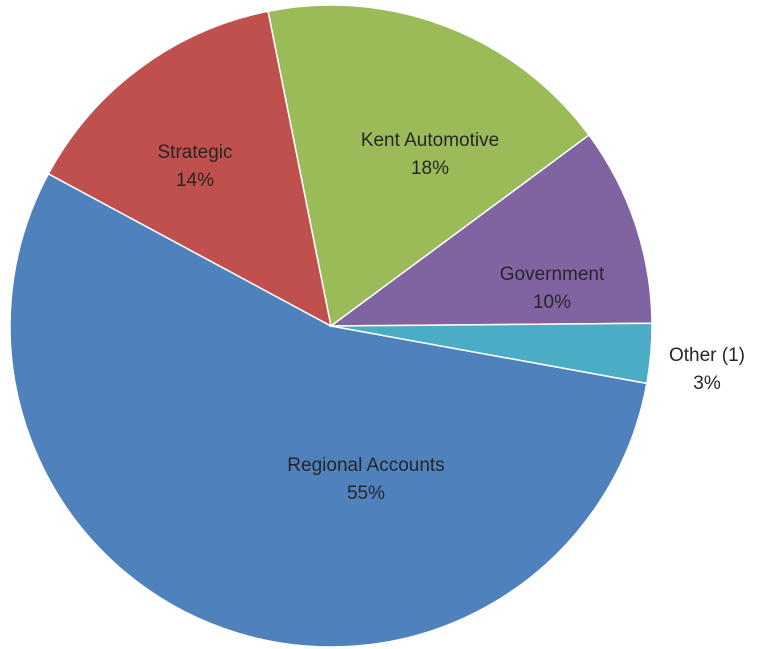  I want to click on category-label: Government, so click(552, 274).